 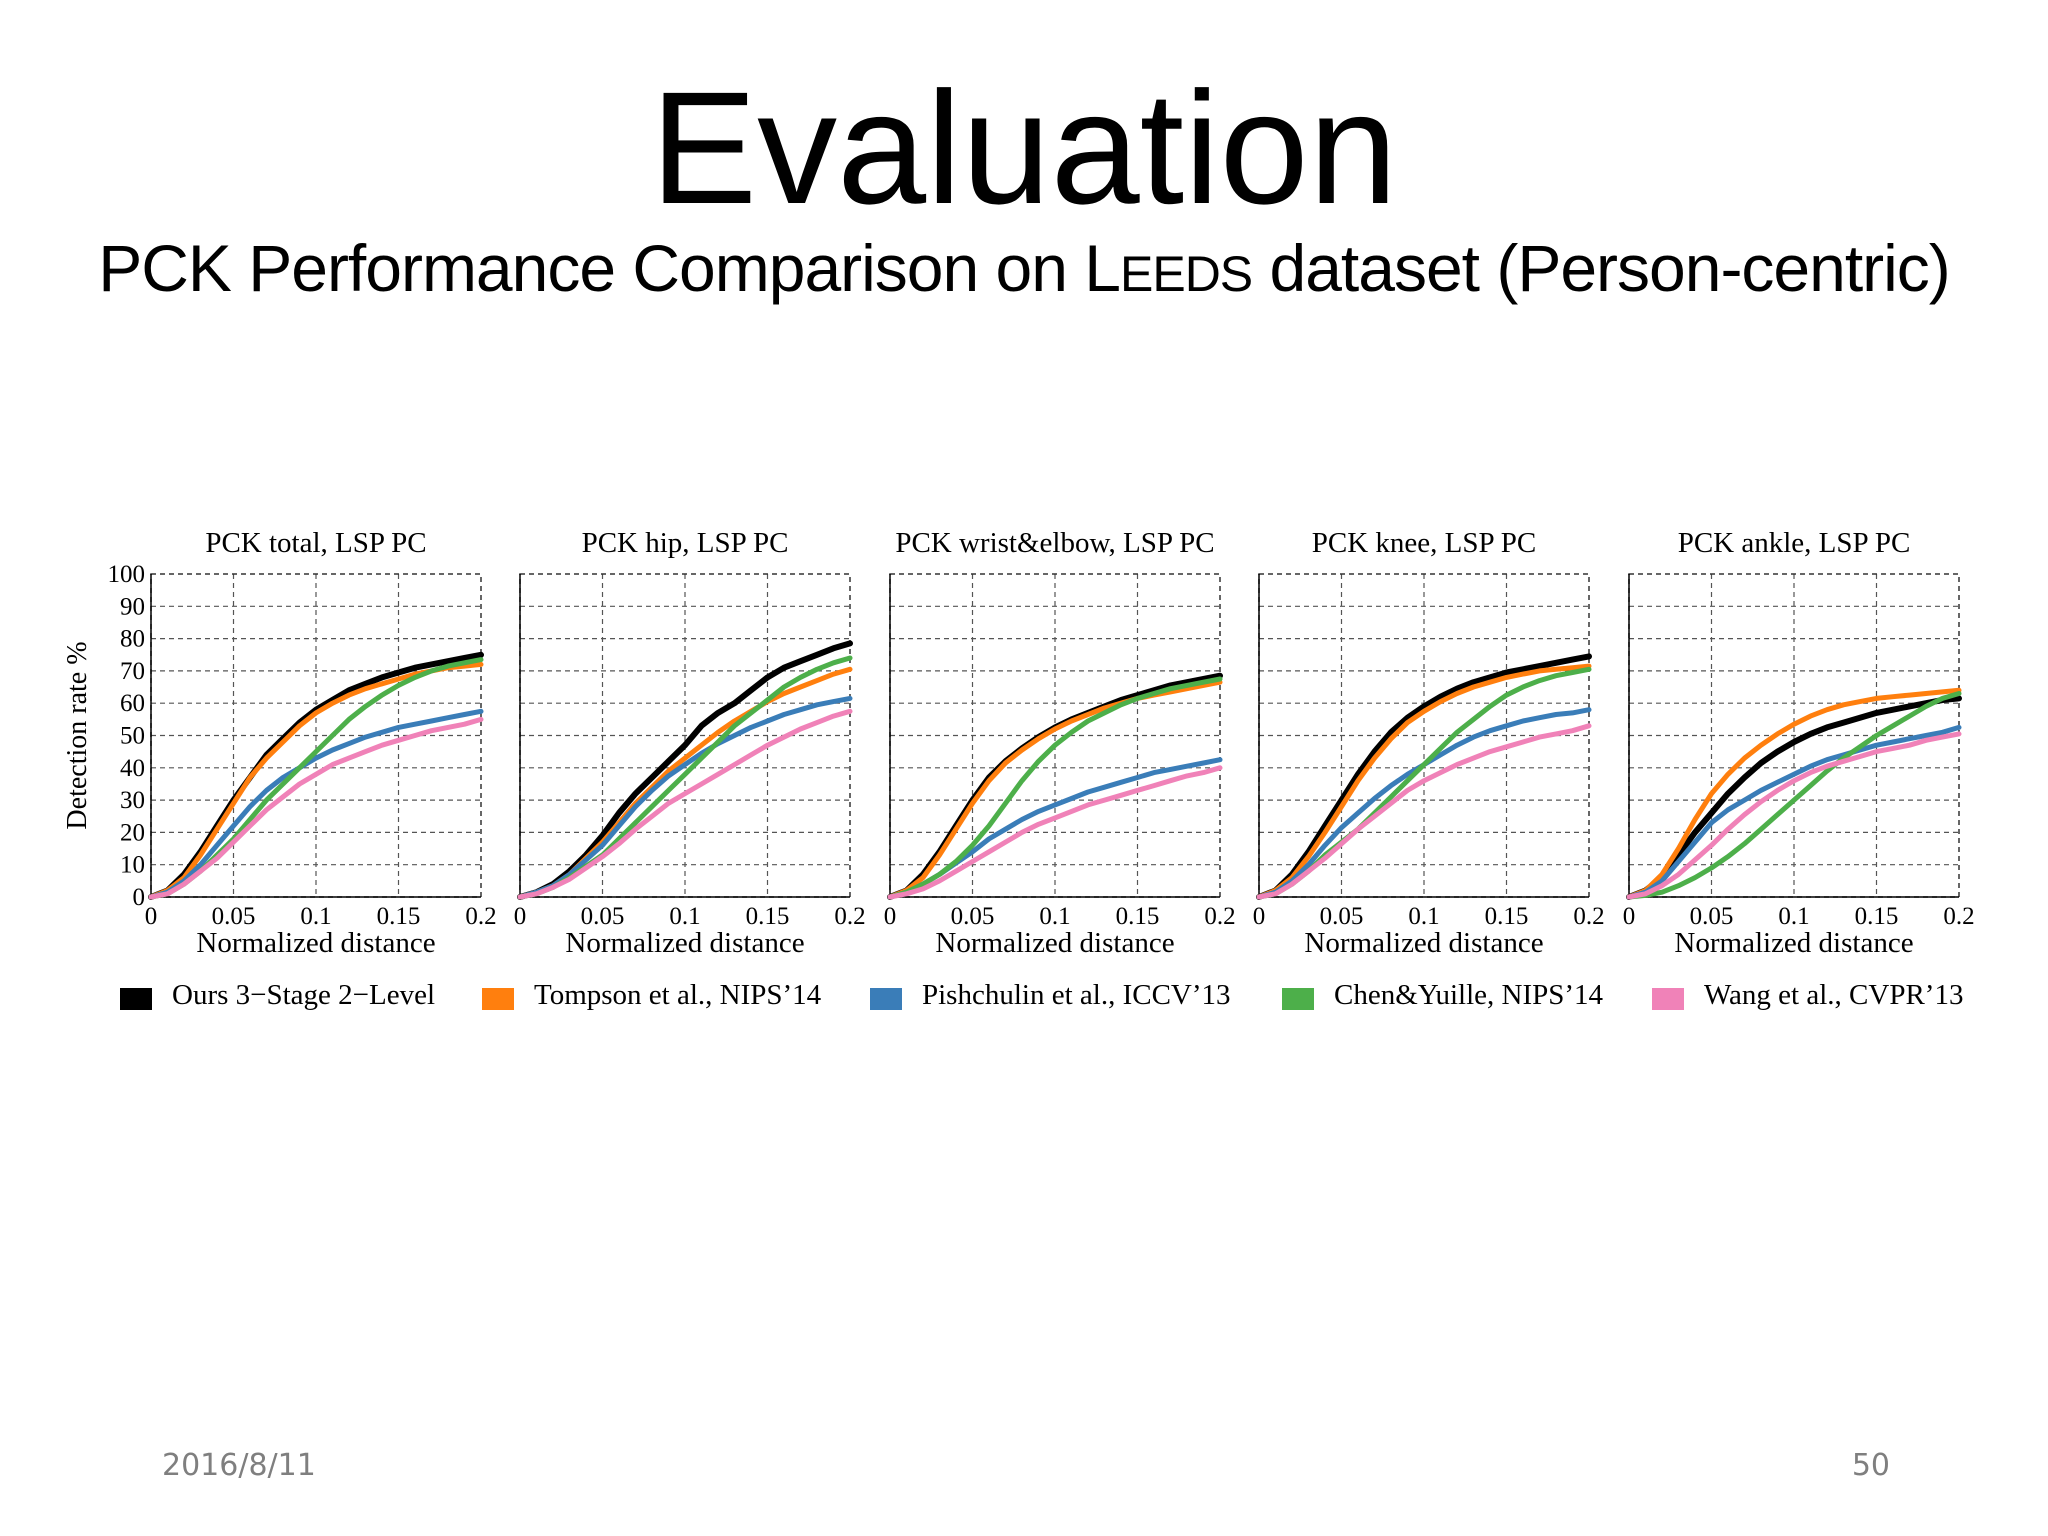 What do you see at coordinates (1076, 995) in the screenshot?
I see `legend-label: Pishchulin et al., ICCV’13` at bounding box center [1076, 995].